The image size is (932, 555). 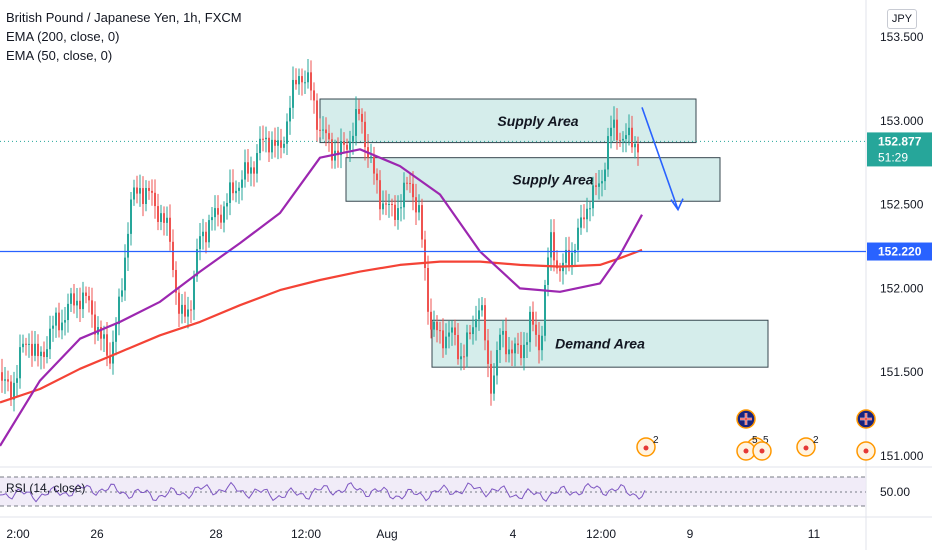 What do you see at coordinates (600, 344) in the screenshot?
I see `zone-label: Demand Area` at bounding box center [600, 344].